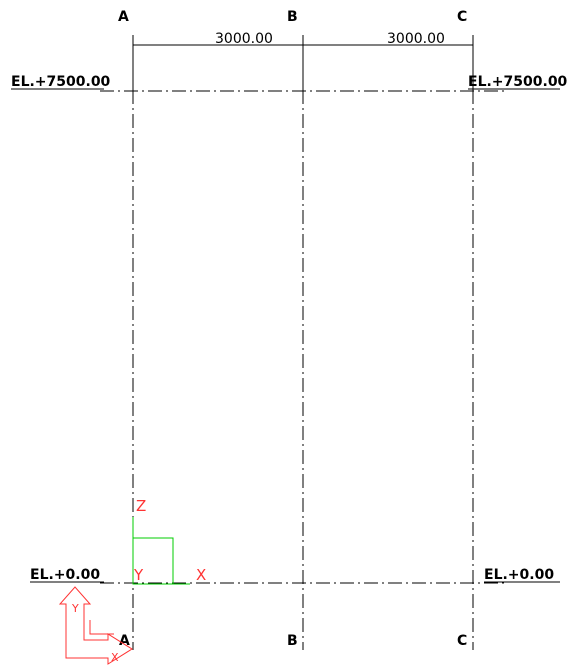 The width and height of the screenshot is (588, 668). I want to click on ucs-x-label: X, so click(201, 575).